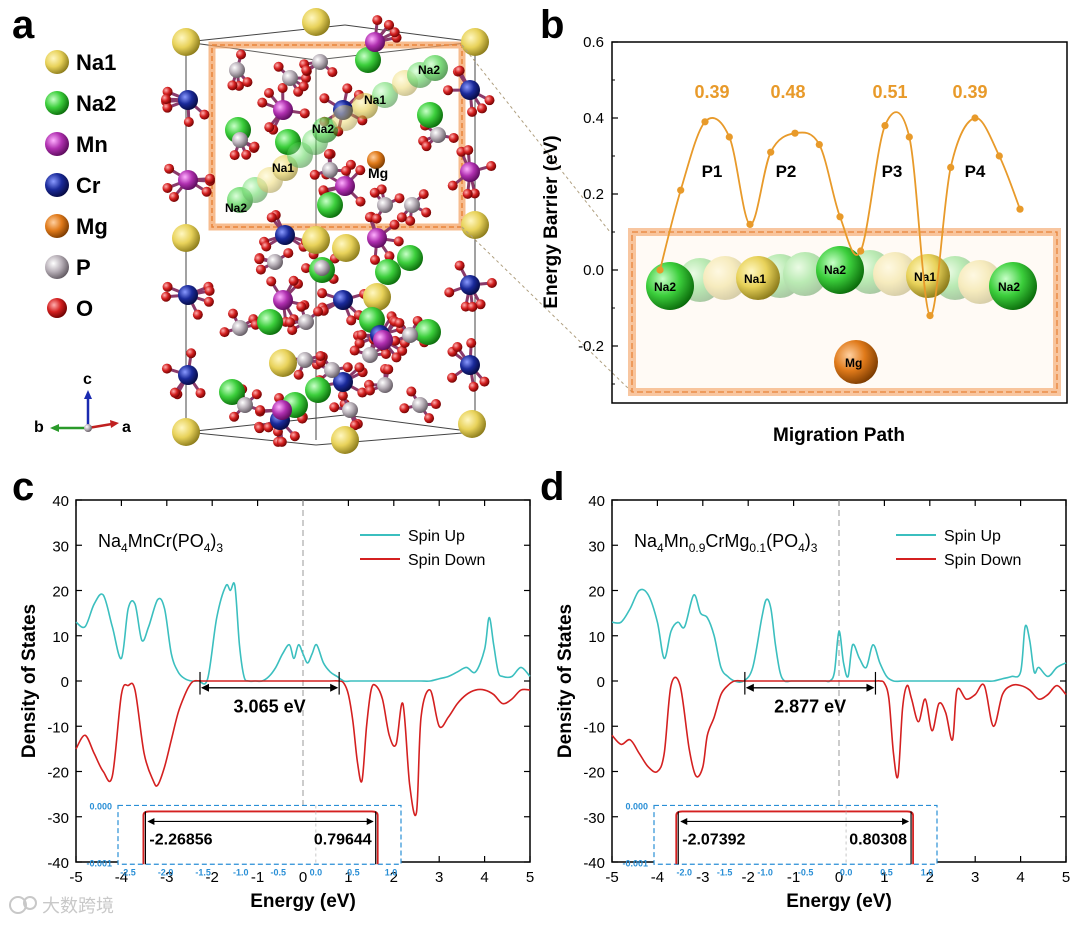 This screenshot has width=1080, height=925. Describe the element at coordinates (180, 839) in the screenshot. I see `inset-left-value: -2.26856` at that location.